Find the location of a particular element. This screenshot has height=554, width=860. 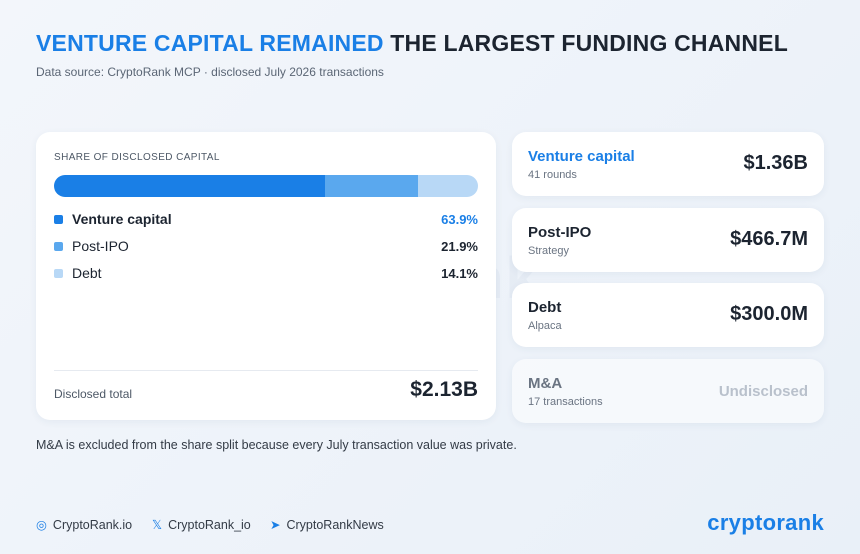

footer-icon: 𝕏 is located at coordinates (157, 525).